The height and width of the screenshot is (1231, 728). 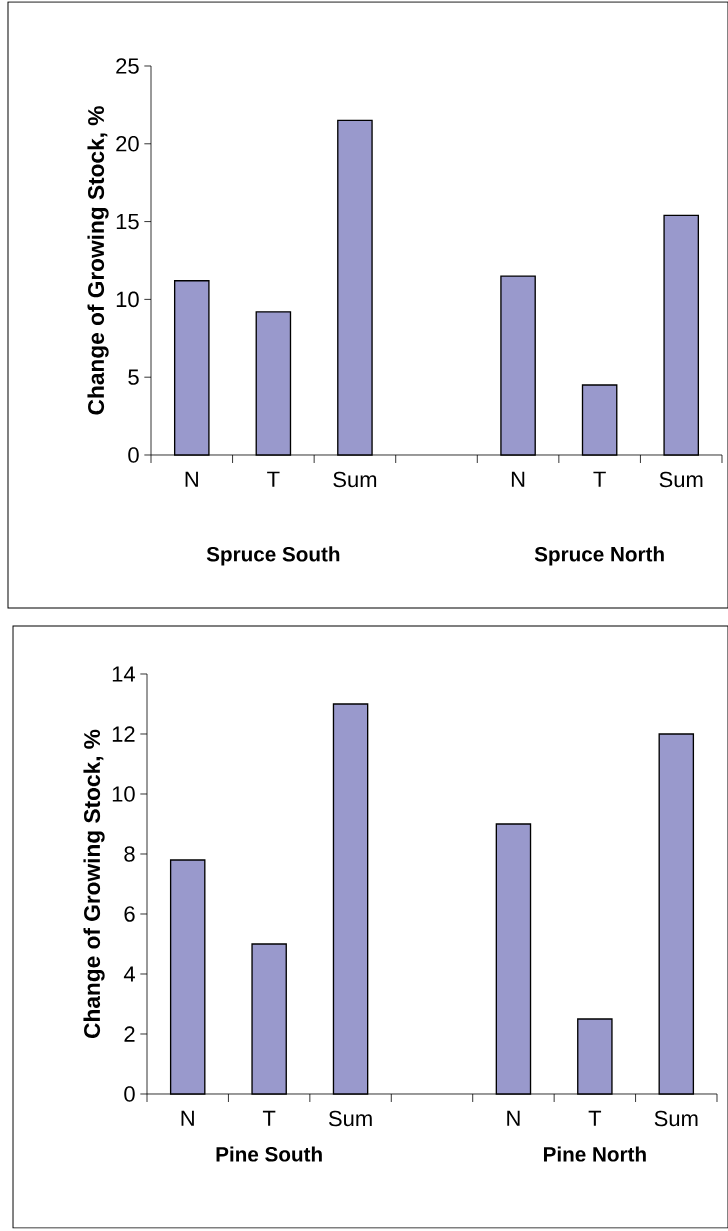 What do you see at coordinates (599, 556) in the screenshot?
I see `text: Spruce North` at bounding box center [599, 556].